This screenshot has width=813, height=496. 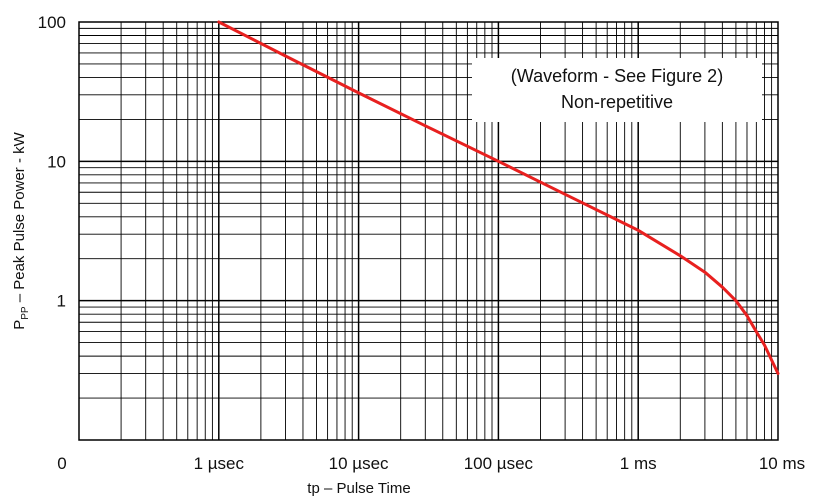 I want to click on x-tick-label: 1 ms, so click(x=638, y=463).